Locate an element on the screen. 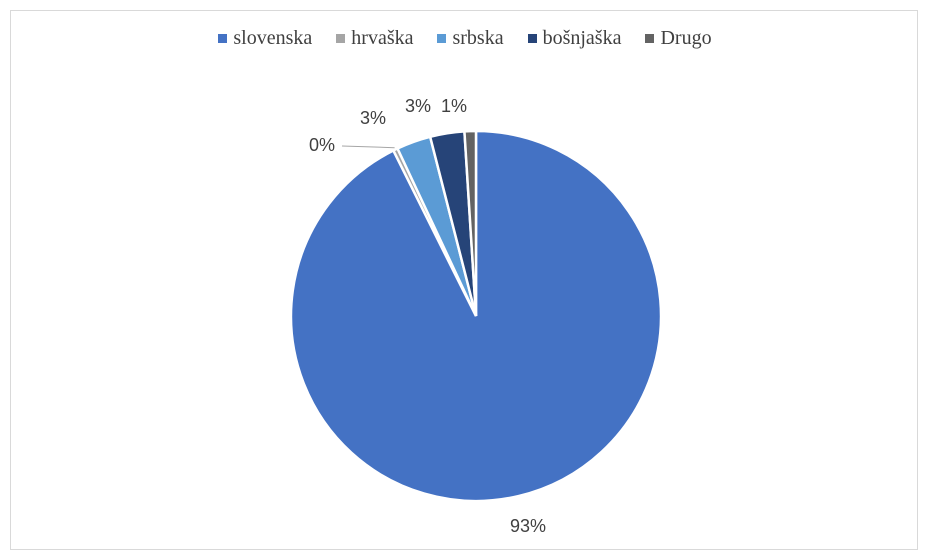 The image size is (930, 554). data-label-drugo: 1% is located at coordinates (454, 106).